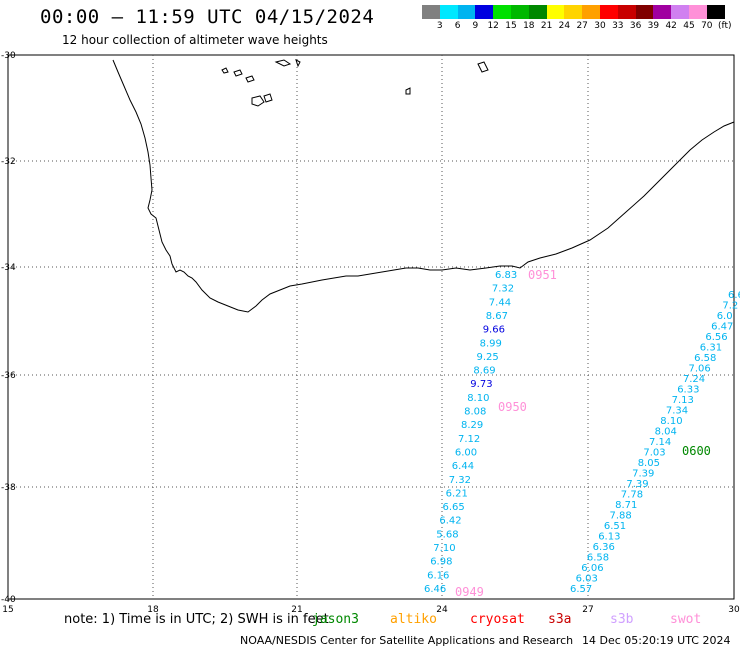  I want to click on wave-height-value: 7.10, so click(444, 548).